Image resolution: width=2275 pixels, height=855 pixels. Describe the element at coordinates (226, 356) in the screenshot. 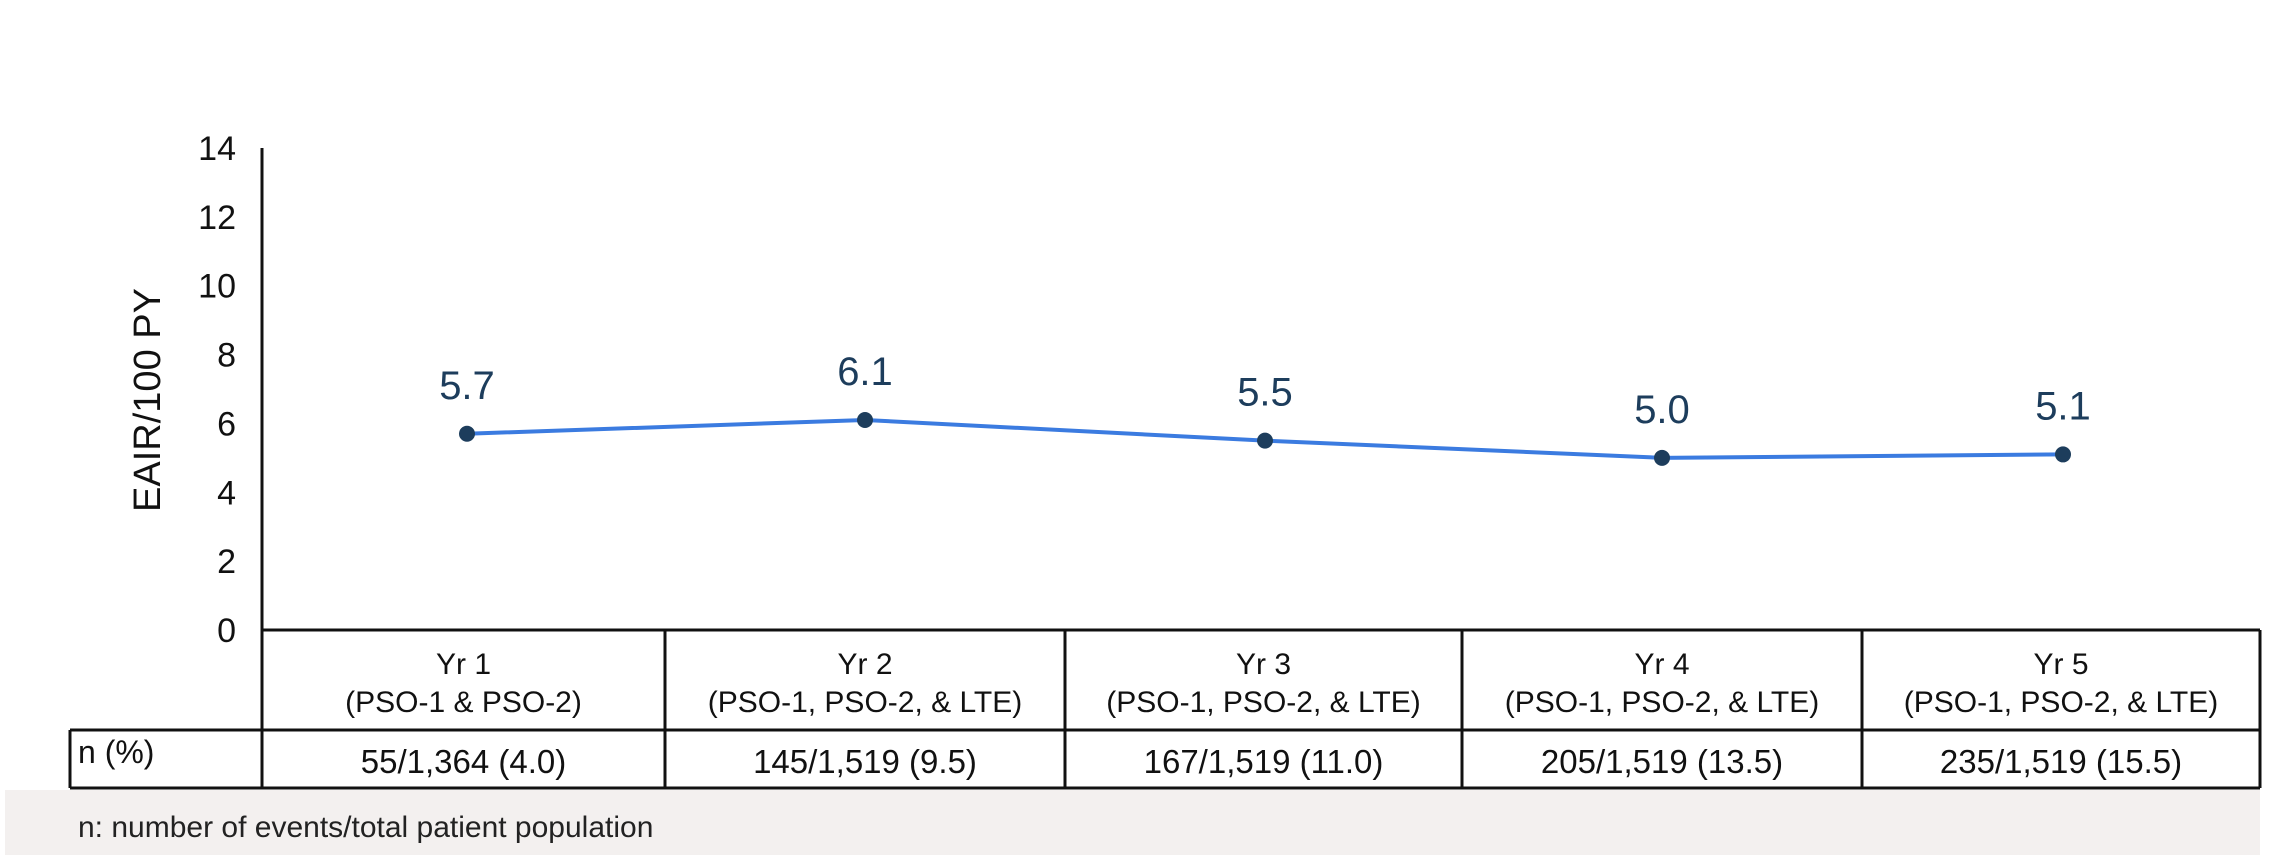

I see `y-tick-label: 8` at that location.